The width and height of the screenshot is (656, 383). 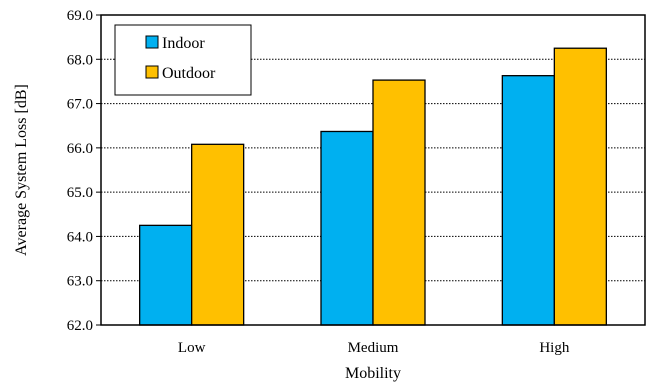 I want to click on y-tick-label: 63.0, so click(x=80, y=282).